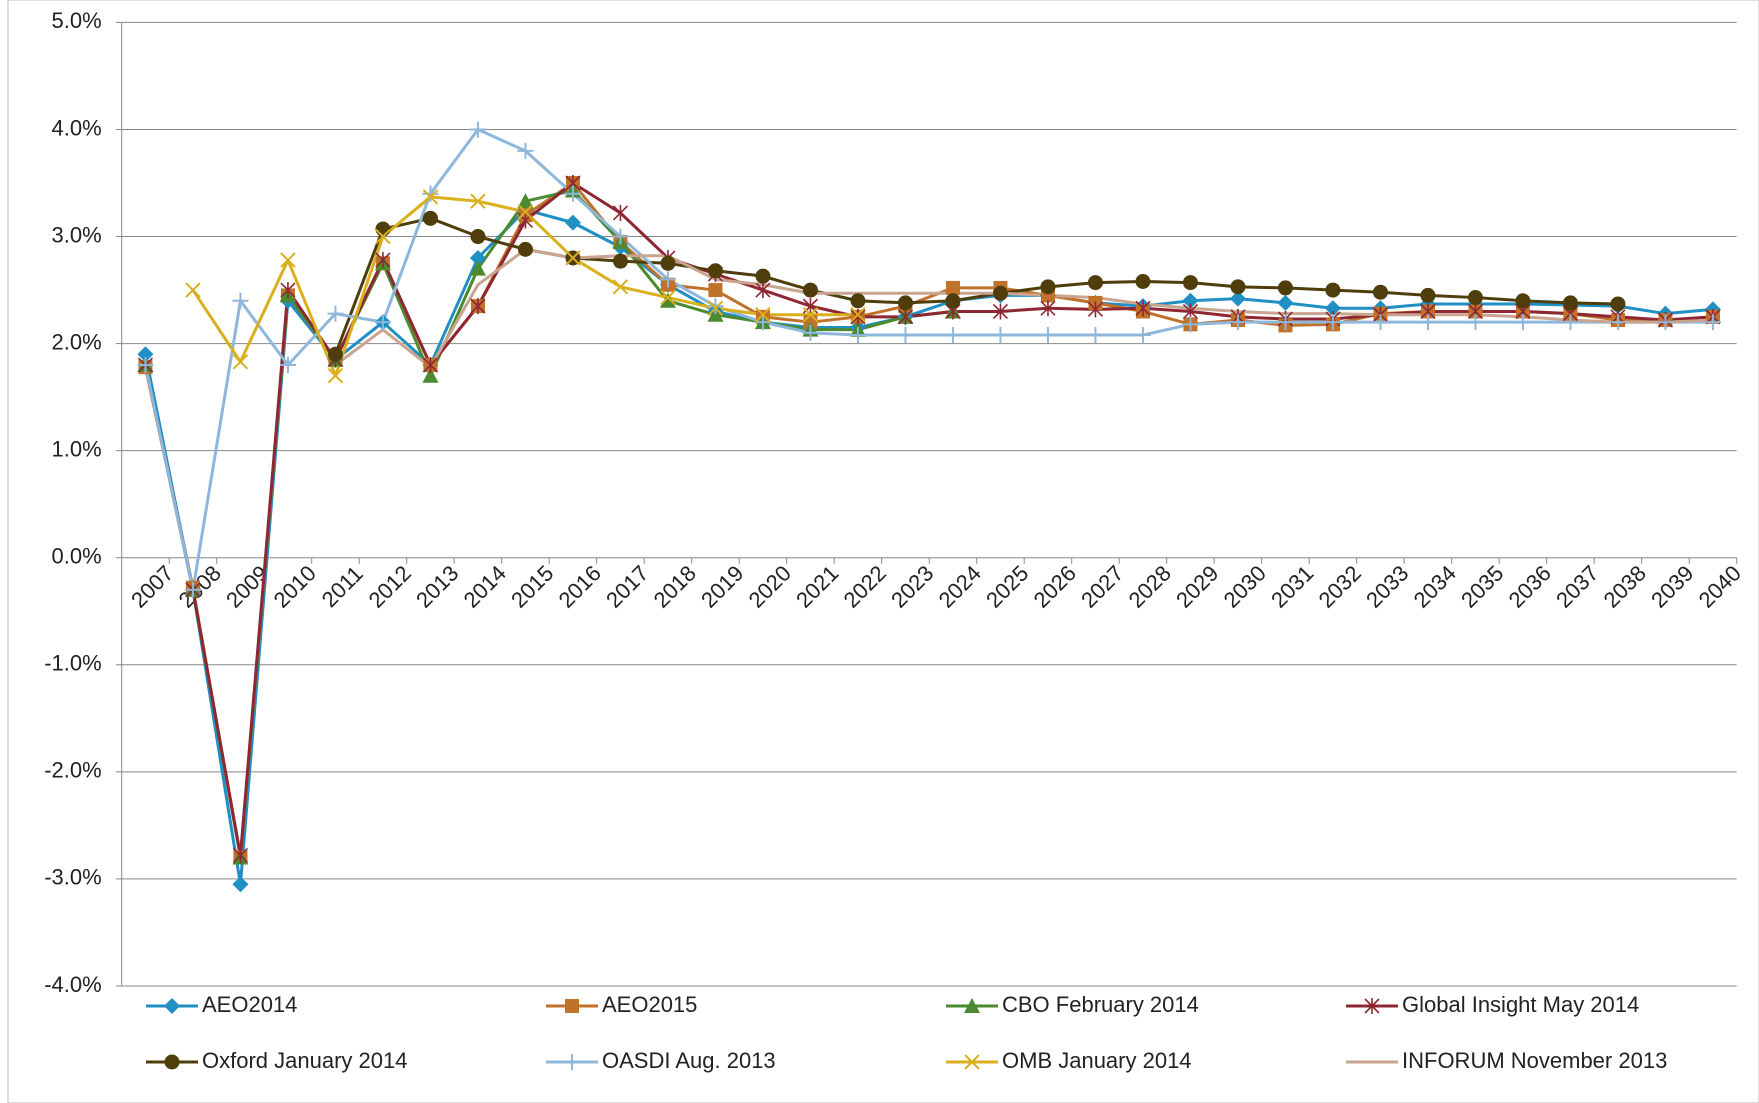 The width and height of the screenshot is (1759, 1103). What do you see at coordinates (77, 20) in the screenshot?
I see `y-tick-label: 5.0%` at bounding box center [77, 20].